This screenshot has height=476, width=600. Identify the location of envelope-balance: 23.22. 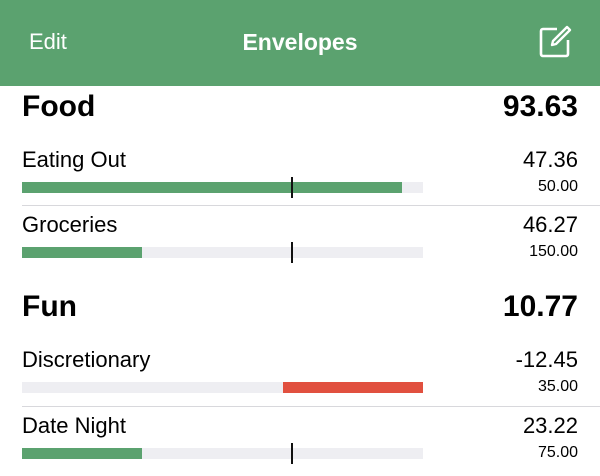
(550, 425).